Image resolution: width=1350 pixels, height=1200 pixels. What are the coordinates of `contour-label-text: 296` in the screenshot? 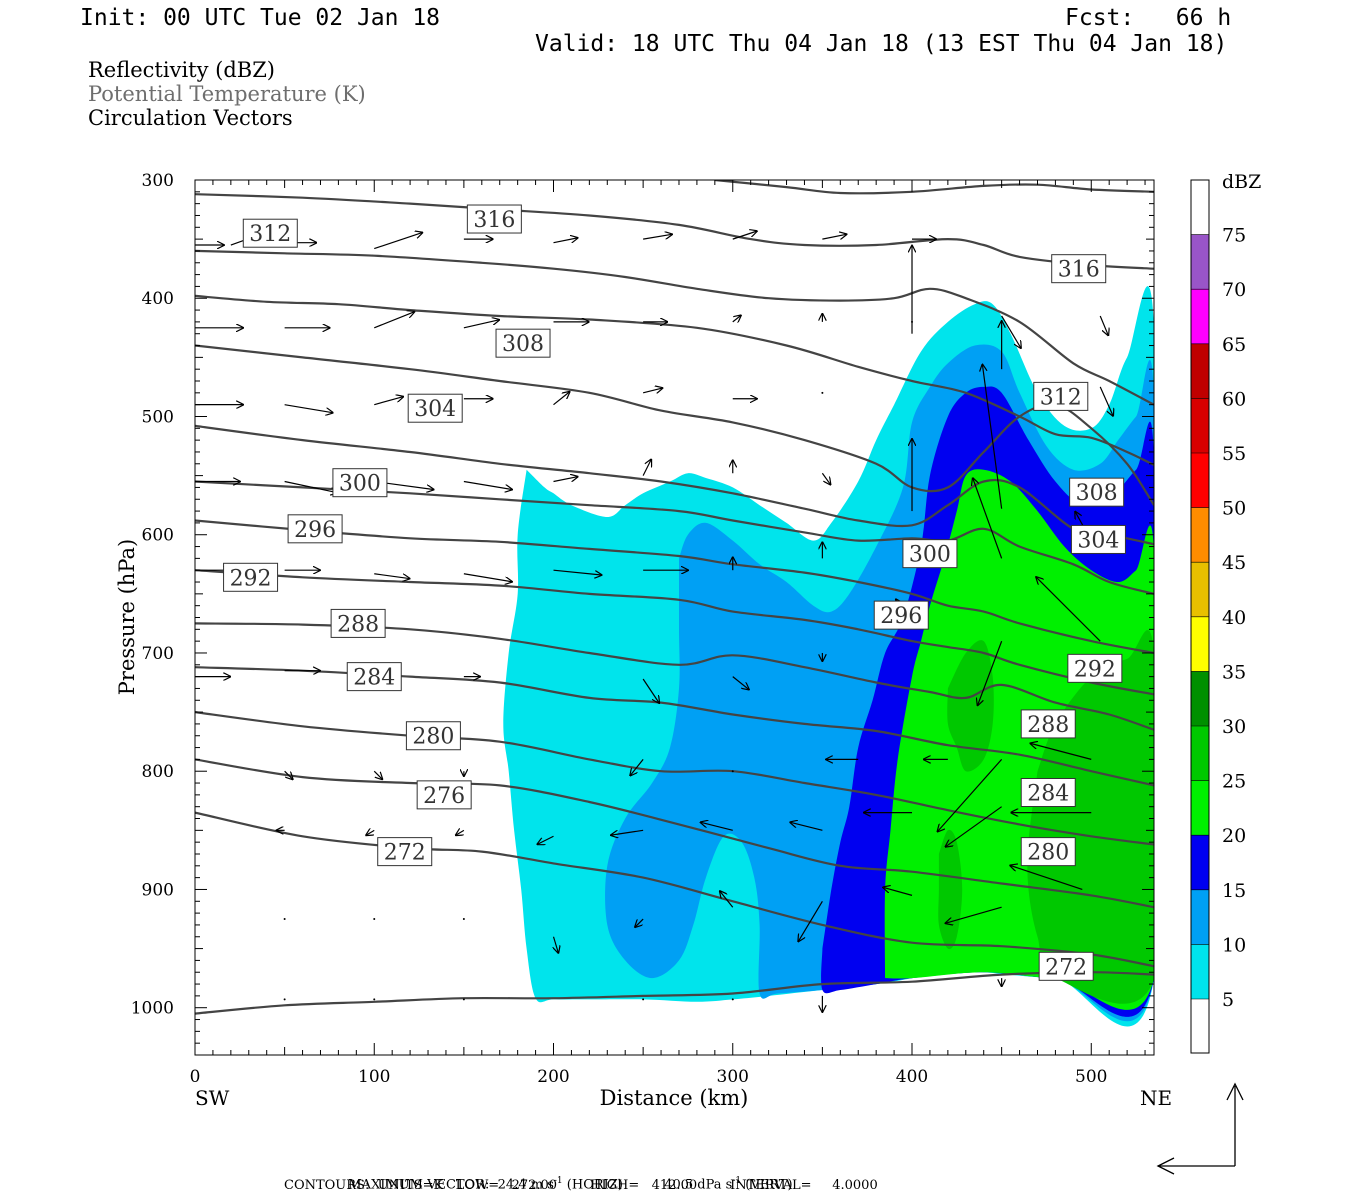 It's located at (315, 530).